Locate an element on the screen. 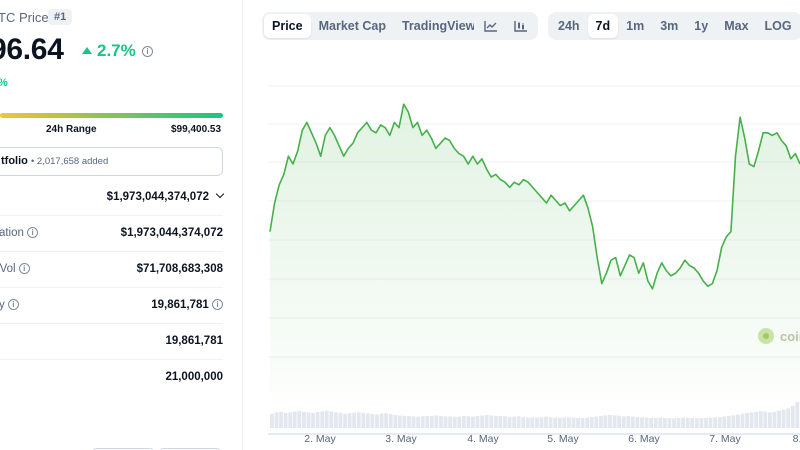 This screenshot has height=450, width=800. range-1m: 1m is located at coordinates (635, 26).